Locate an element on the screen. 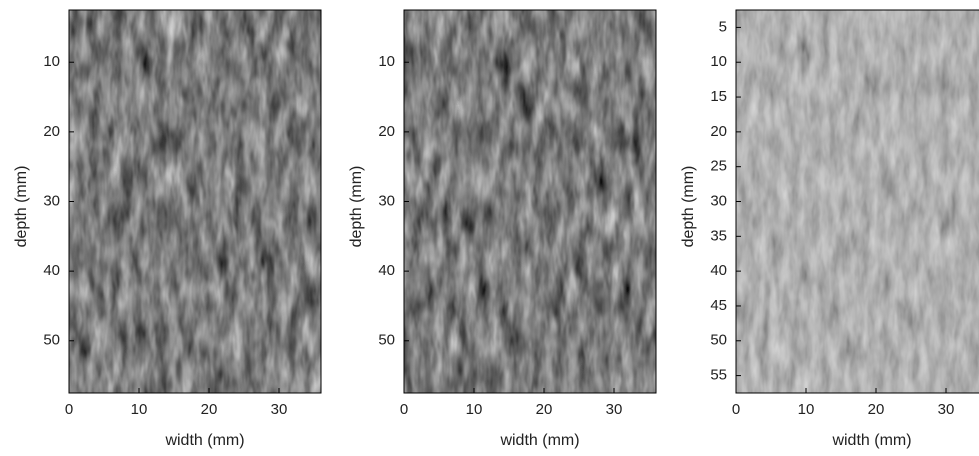  y-tick-label: 55 is located at coordinates (718, 375).